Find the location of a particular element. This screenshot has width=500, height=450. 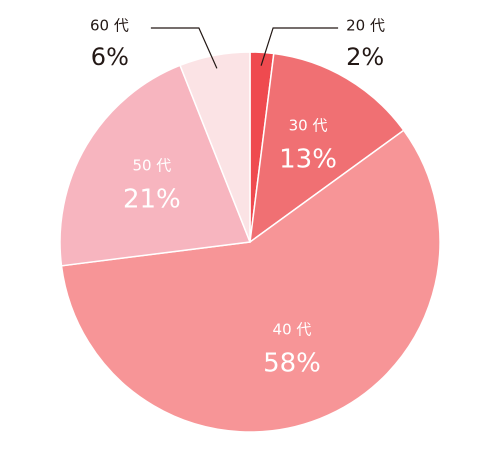

value-label: 21% is located at coordinates (152, 199).